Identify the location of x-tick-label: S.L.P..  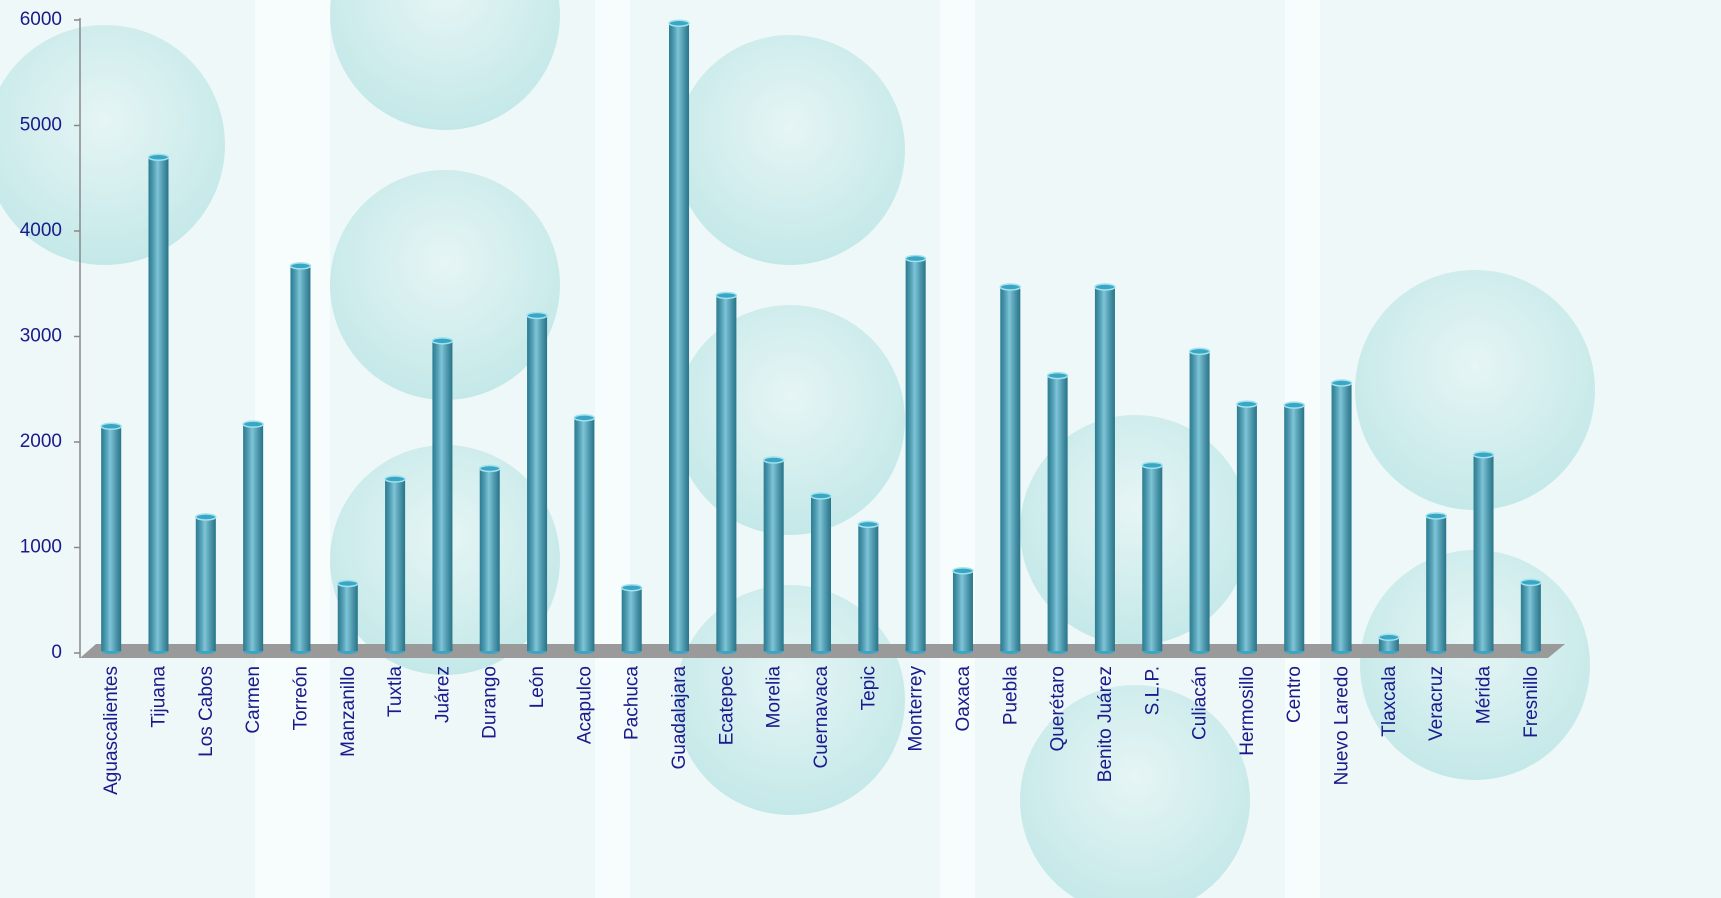
(1152, 690).